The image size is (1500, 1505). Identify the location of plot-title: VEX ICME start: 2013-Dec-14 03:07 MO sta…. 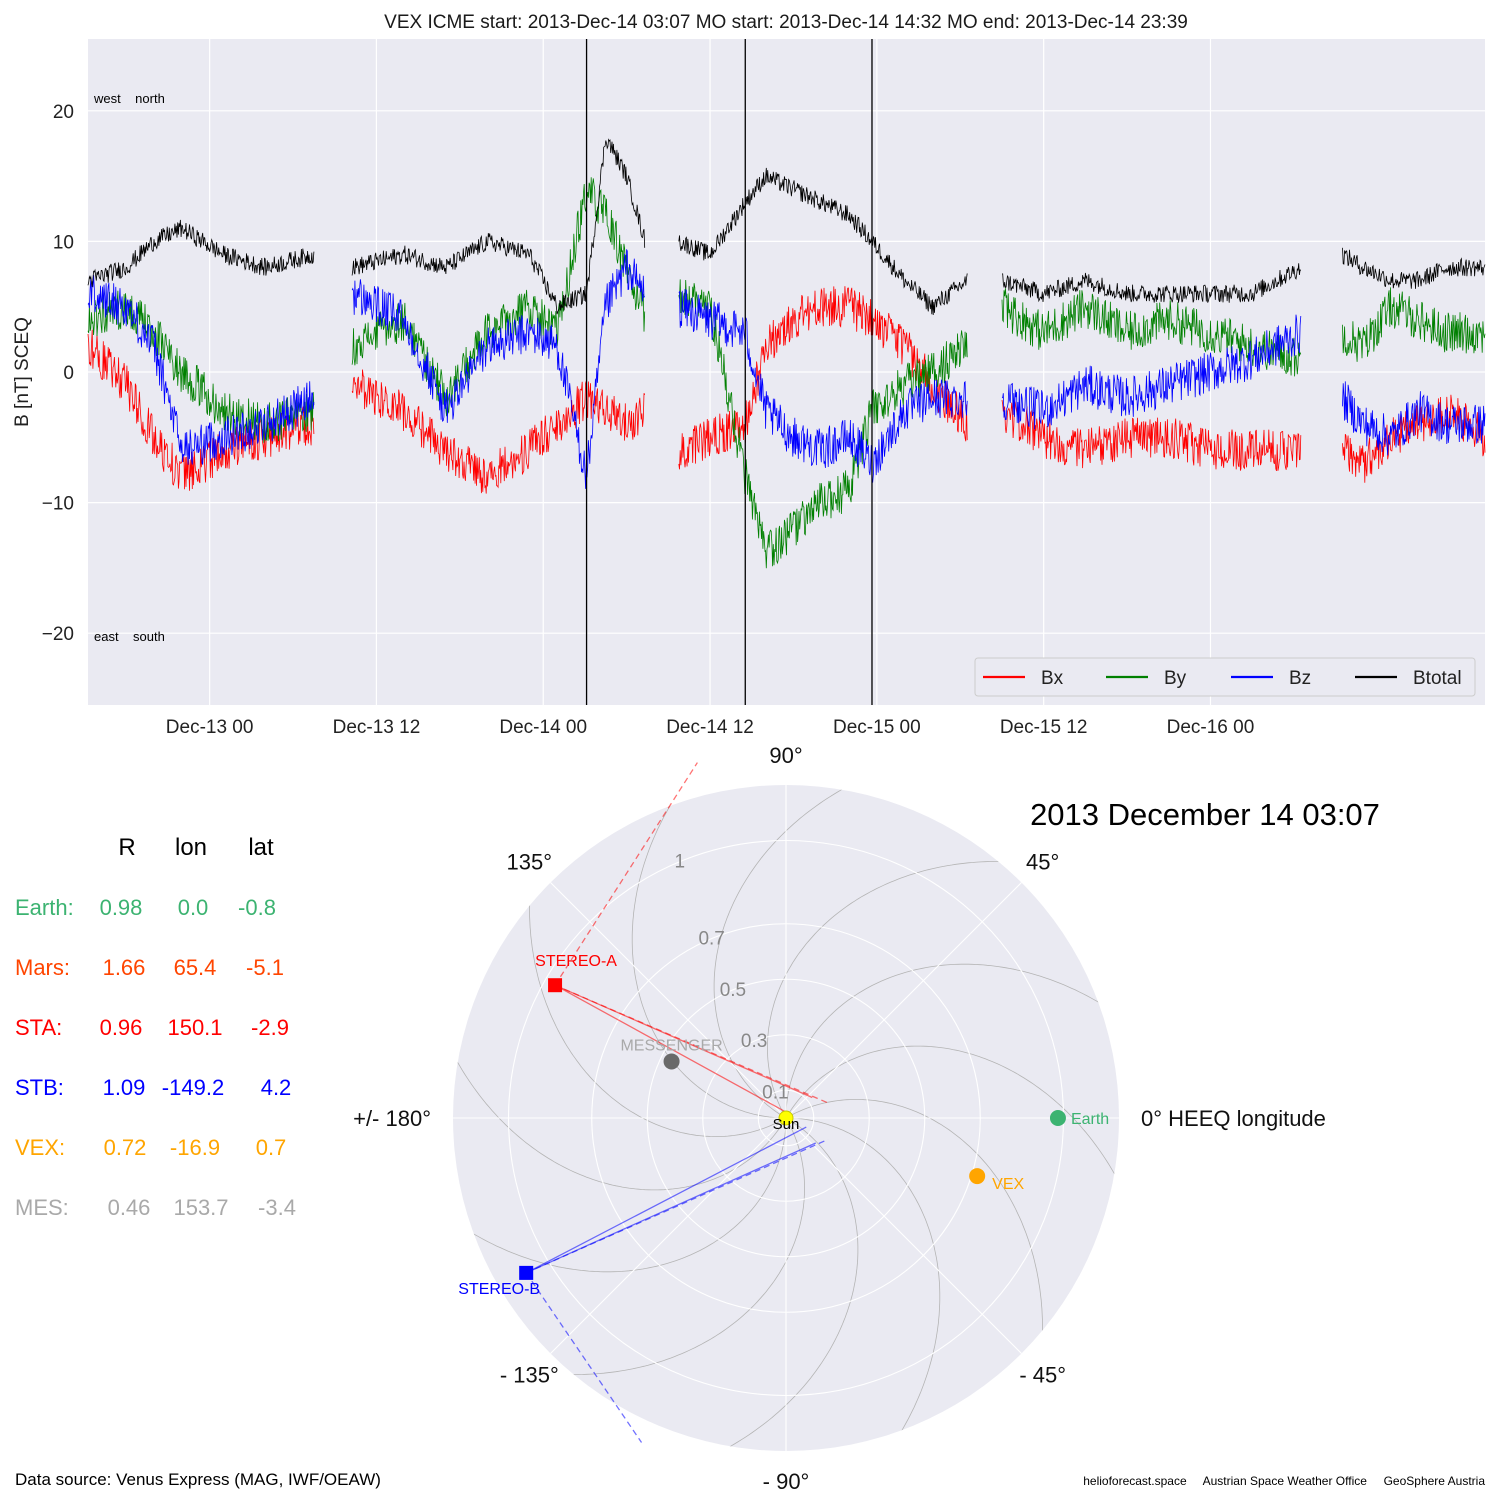
(786, 22).